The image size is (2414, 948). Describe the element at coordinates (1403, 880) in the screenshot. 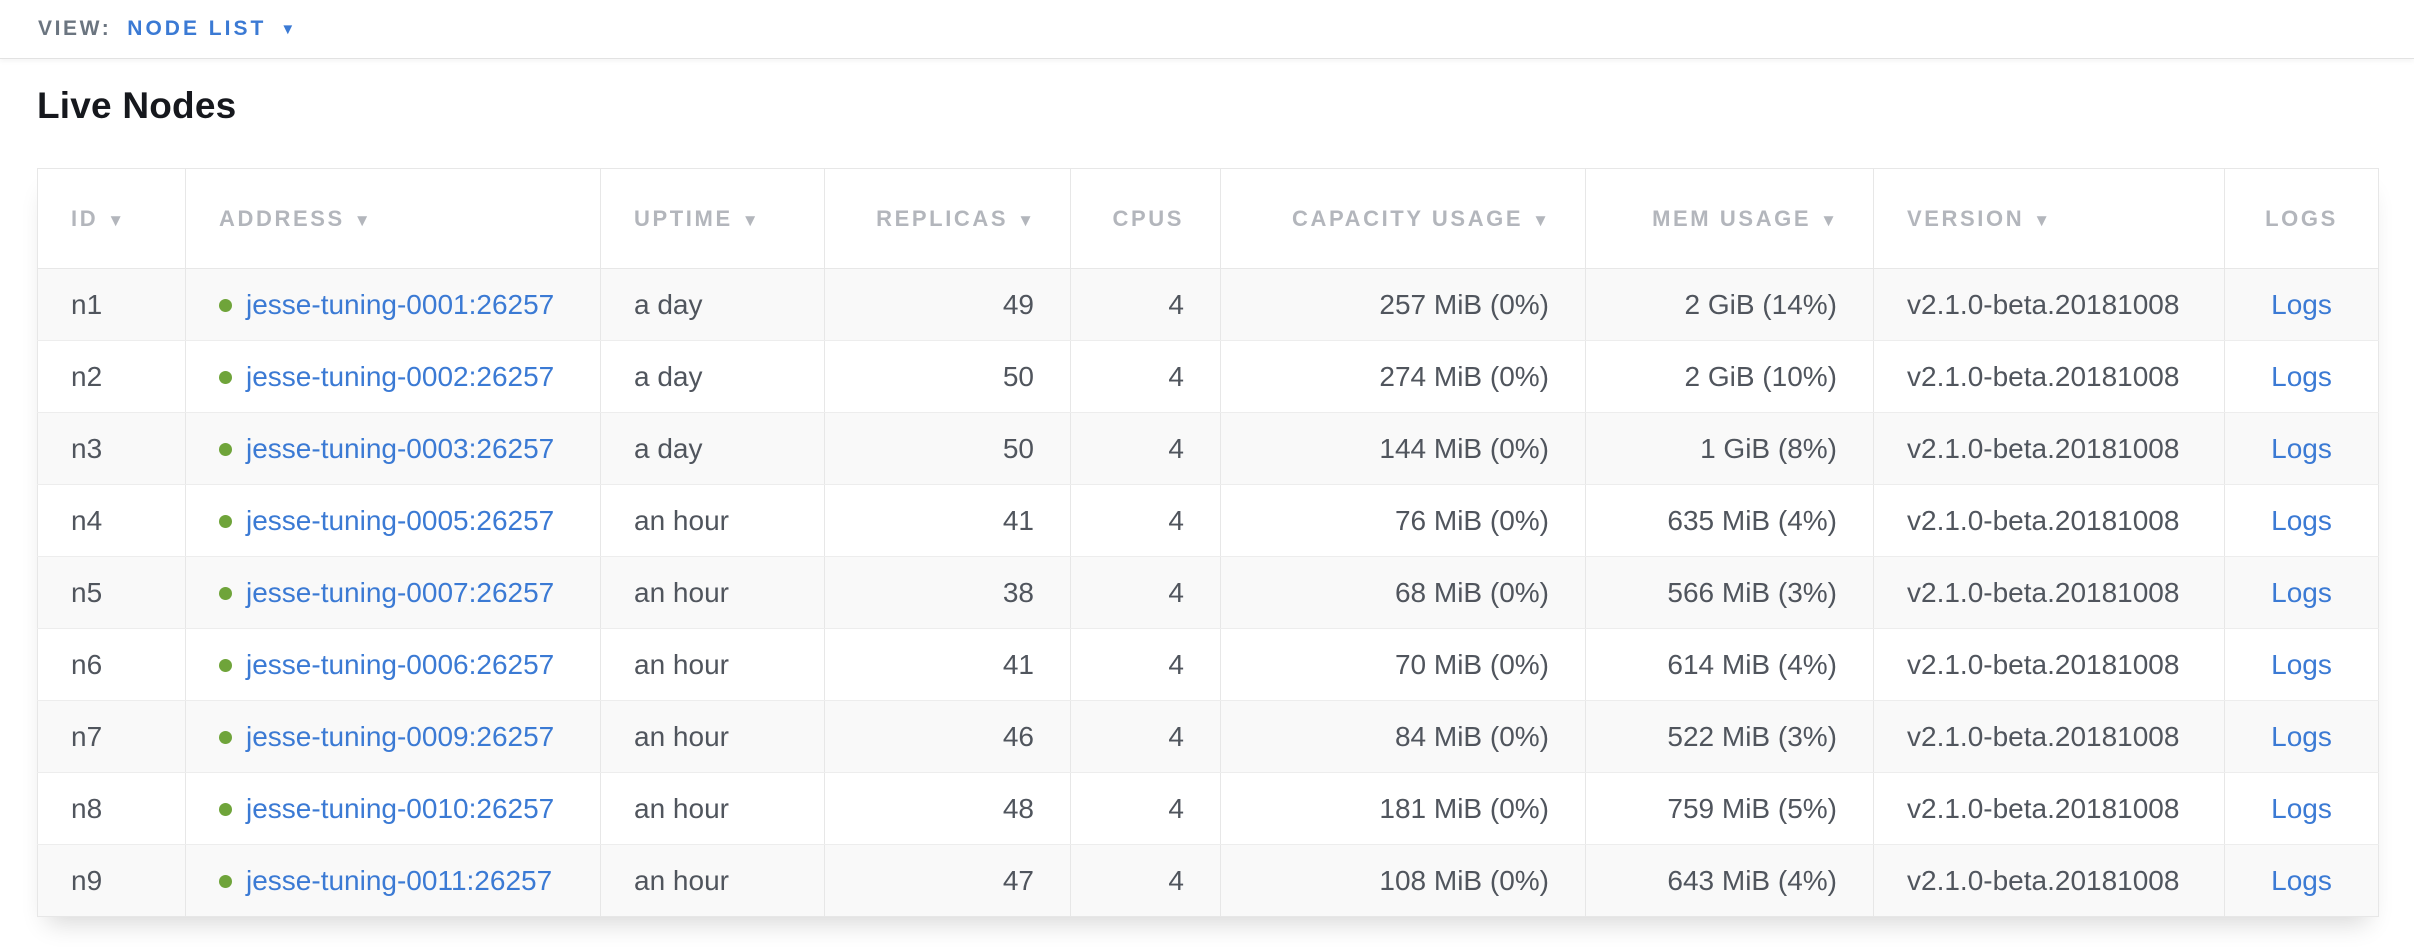

I see `node-capacity-usage-cell: 108 MiB (0%)` at that location.